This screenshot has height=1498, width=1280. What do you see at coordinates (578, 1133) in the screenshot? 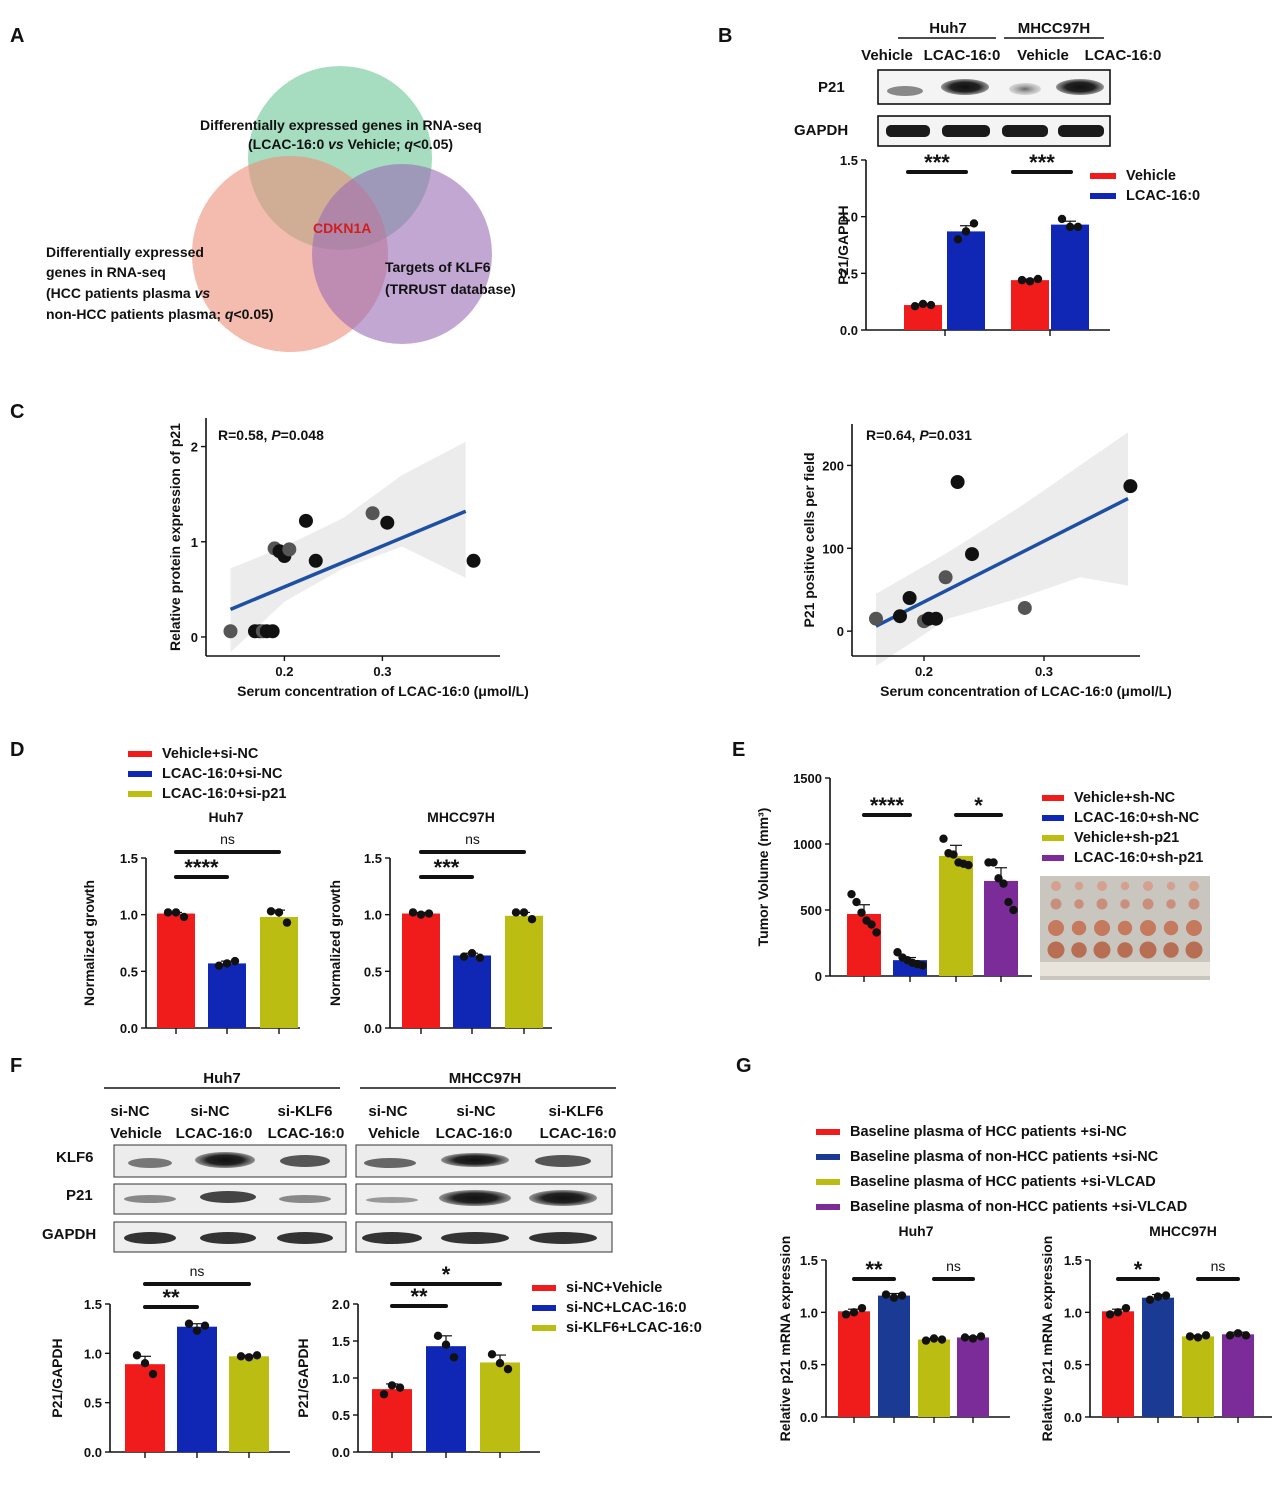
I see `blot-f-lane-bot-6: LCAC-16:0` at bounding box center [578, 1133].